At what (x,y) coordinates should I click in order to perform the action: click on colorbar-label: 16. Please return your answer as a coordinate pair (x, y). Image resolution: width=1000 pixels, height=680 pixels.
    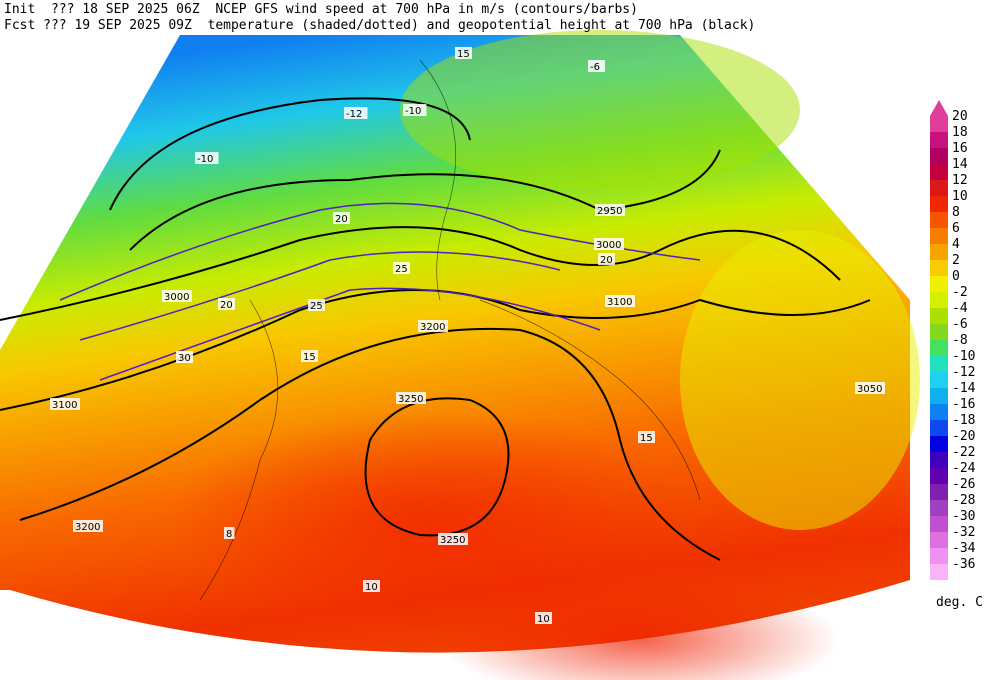
    Looking at the image, I should click on (960, 148).